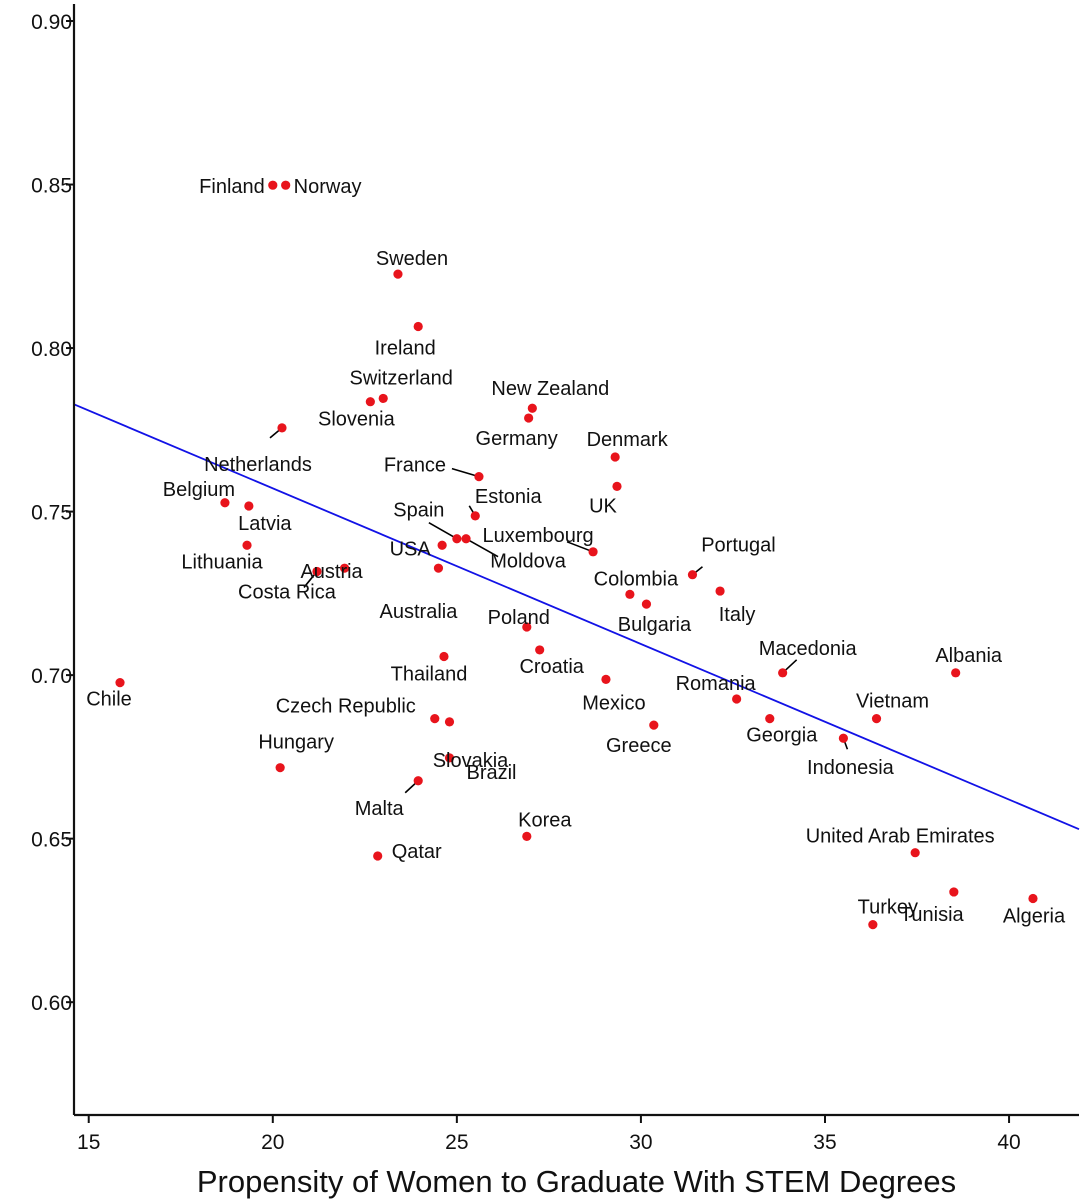 This screenshot has width=1081, height=1200. What do you see at coordinates (51, 349) in the screenshot?
I see `y-tick-label: 0.80` at bounding box center [51, 349].